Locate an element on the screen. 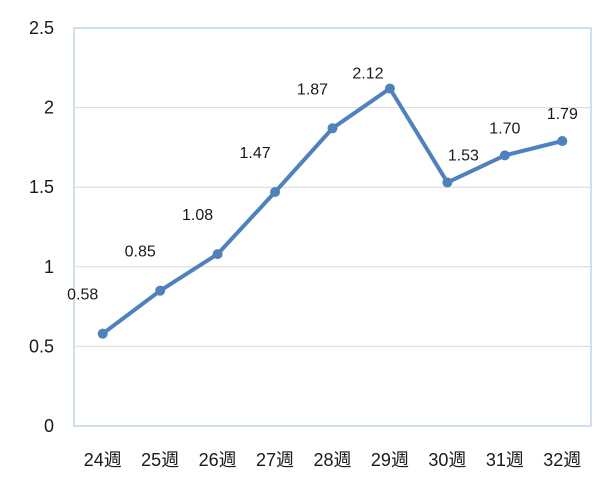 Image resolution: width=615 pixels, height=484 pixels. x-tick-label: 28週 is located at coordinates (332, 460).